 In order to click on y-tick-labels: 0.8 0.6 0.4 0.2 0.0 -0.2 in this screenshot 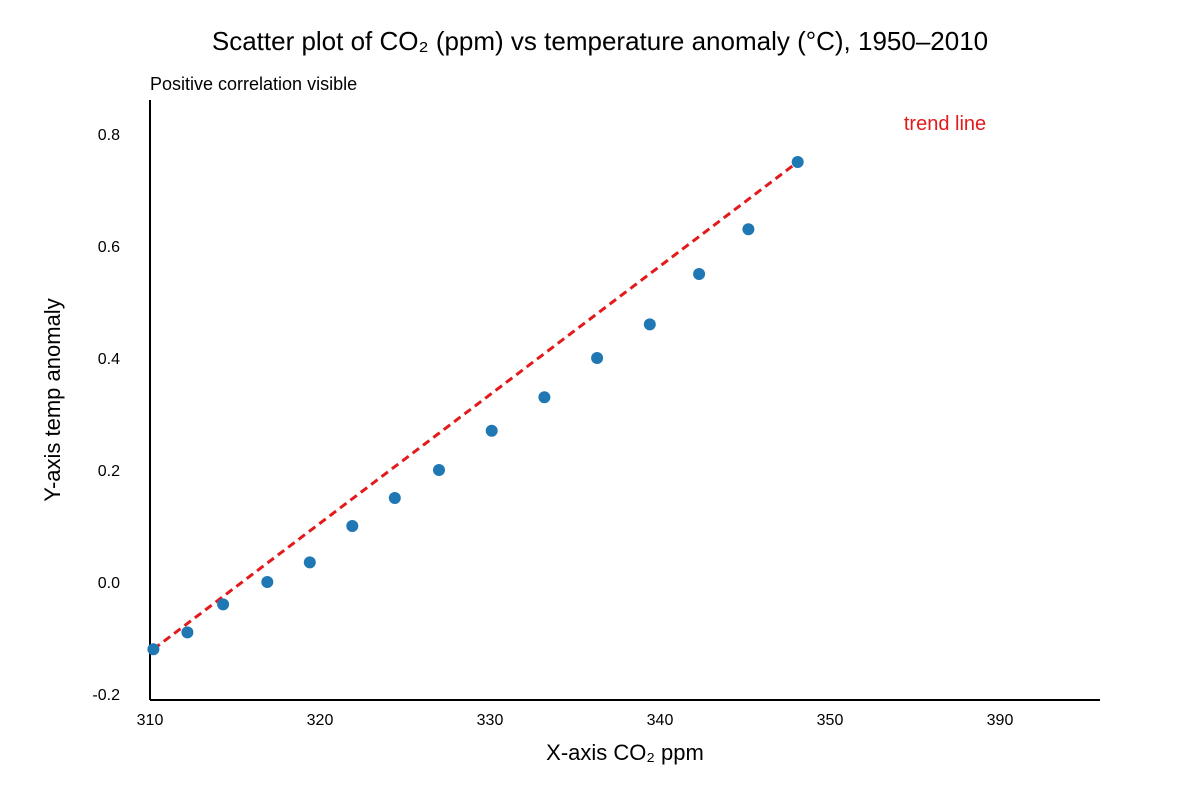, I will do `click(106, 415)`.